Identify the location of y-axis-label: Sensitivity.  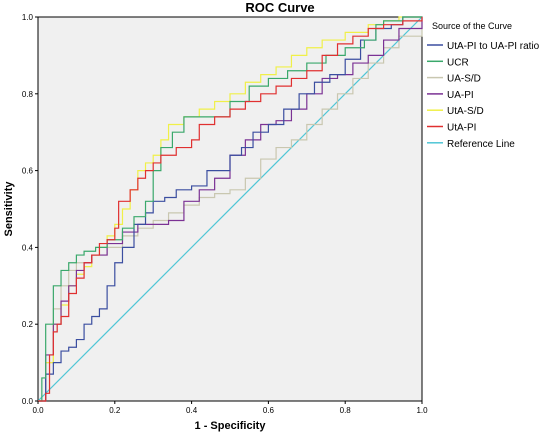
(9, 209).